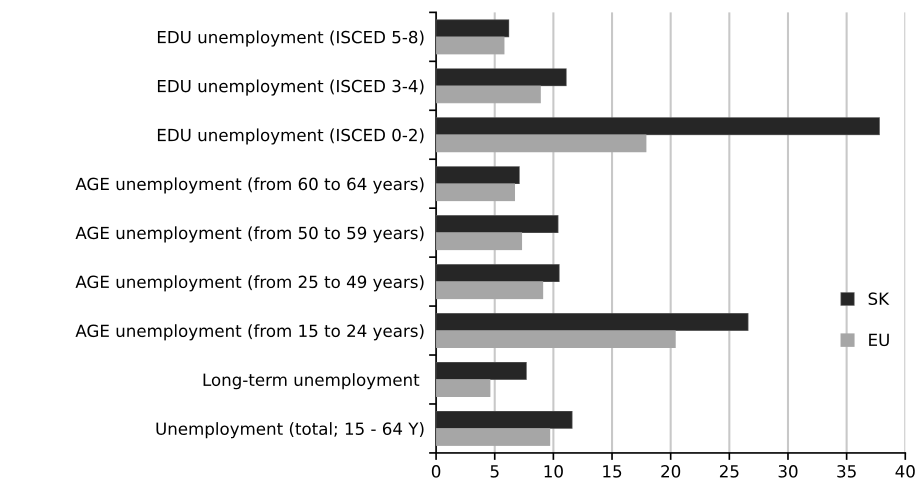 The width and height of the screenshot is (920, 495). Describe the element at coordinates (553, 471) in the screenshot. I see `x-tick-label: 10` at that location.